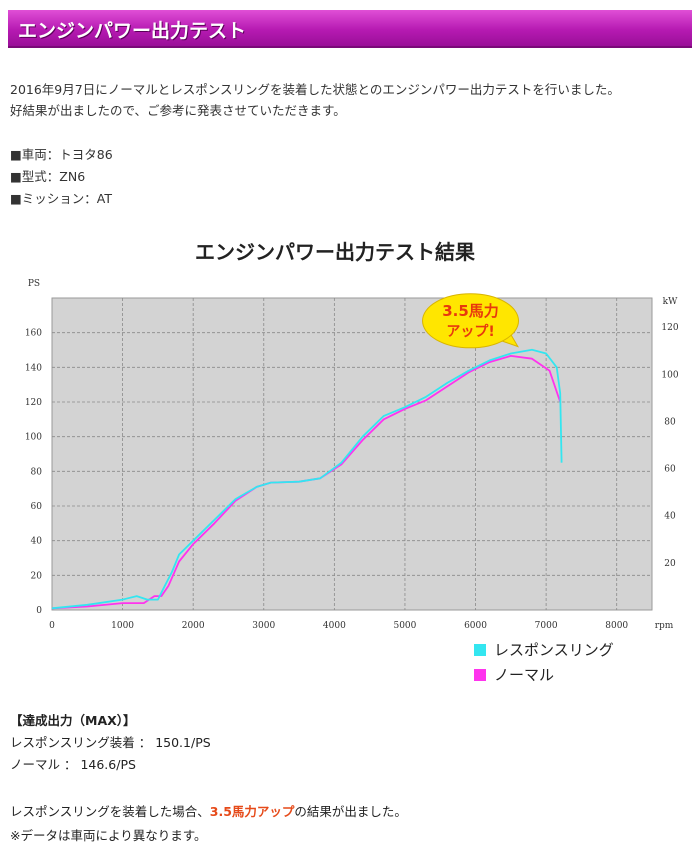 This screenshot has width=700, height=858. I want to click on y-tick-label: 160, so click(33, 334).